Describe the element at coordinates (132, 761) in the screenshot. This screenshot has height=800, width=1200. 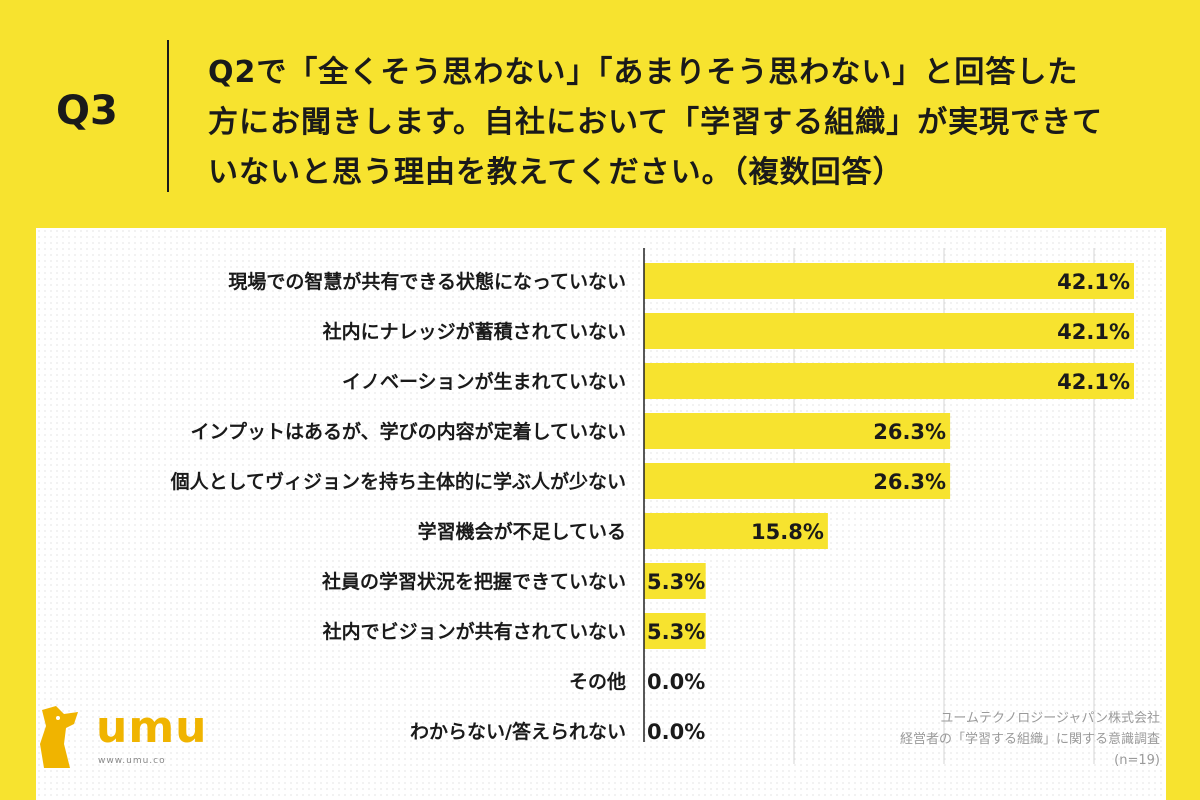
I see `logo-url: www.umu.co` at that location.